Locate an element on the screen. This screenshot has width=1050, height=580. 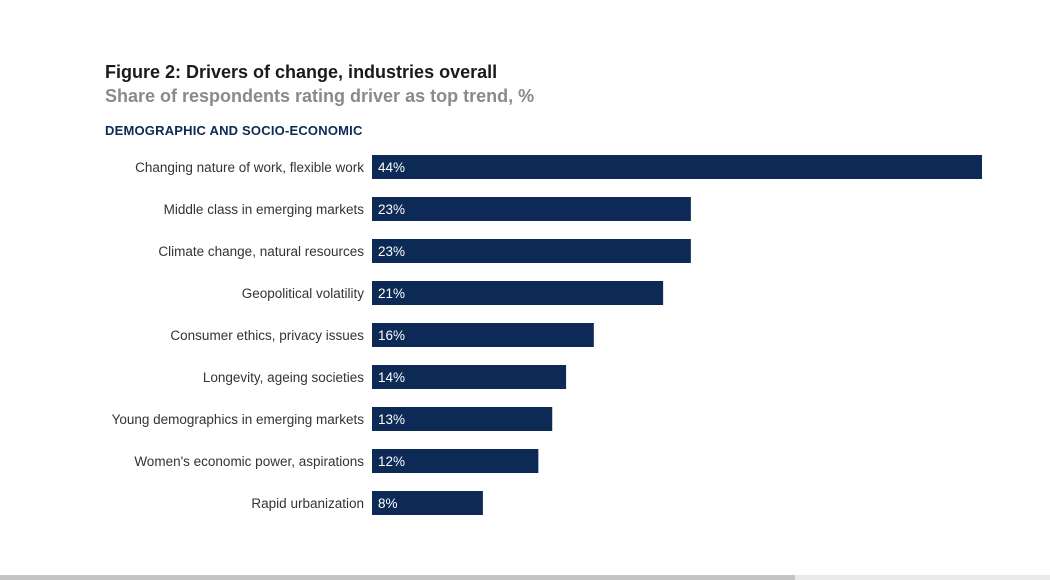
value-label: 8% is located at coordinates (388, 503).